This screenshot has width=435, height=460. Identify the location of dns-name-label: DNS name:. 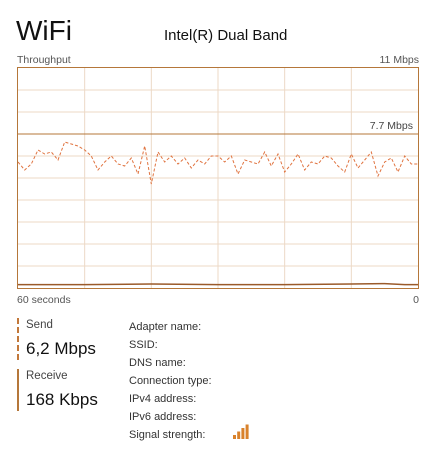
(170, 363).